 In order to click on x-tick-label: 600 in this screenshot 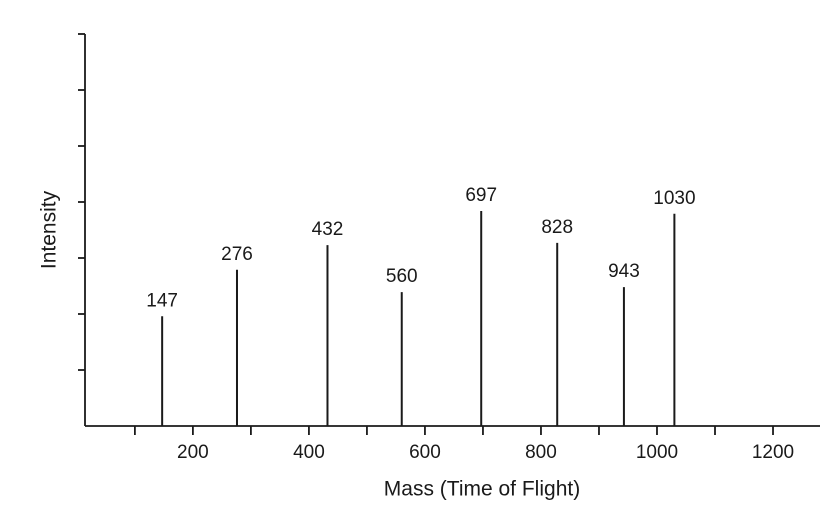, I will do `click(425, 452)`.